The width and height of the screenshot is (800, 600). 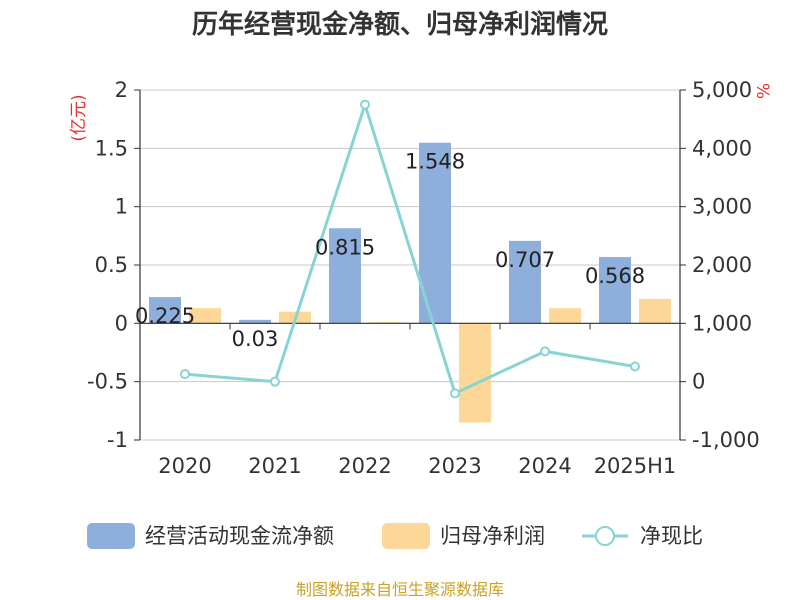 What do you see at coordinates (79, 117) in the screenshot?
I see `left-axis-unit: (亿元)` at bounding box center [79, 117].